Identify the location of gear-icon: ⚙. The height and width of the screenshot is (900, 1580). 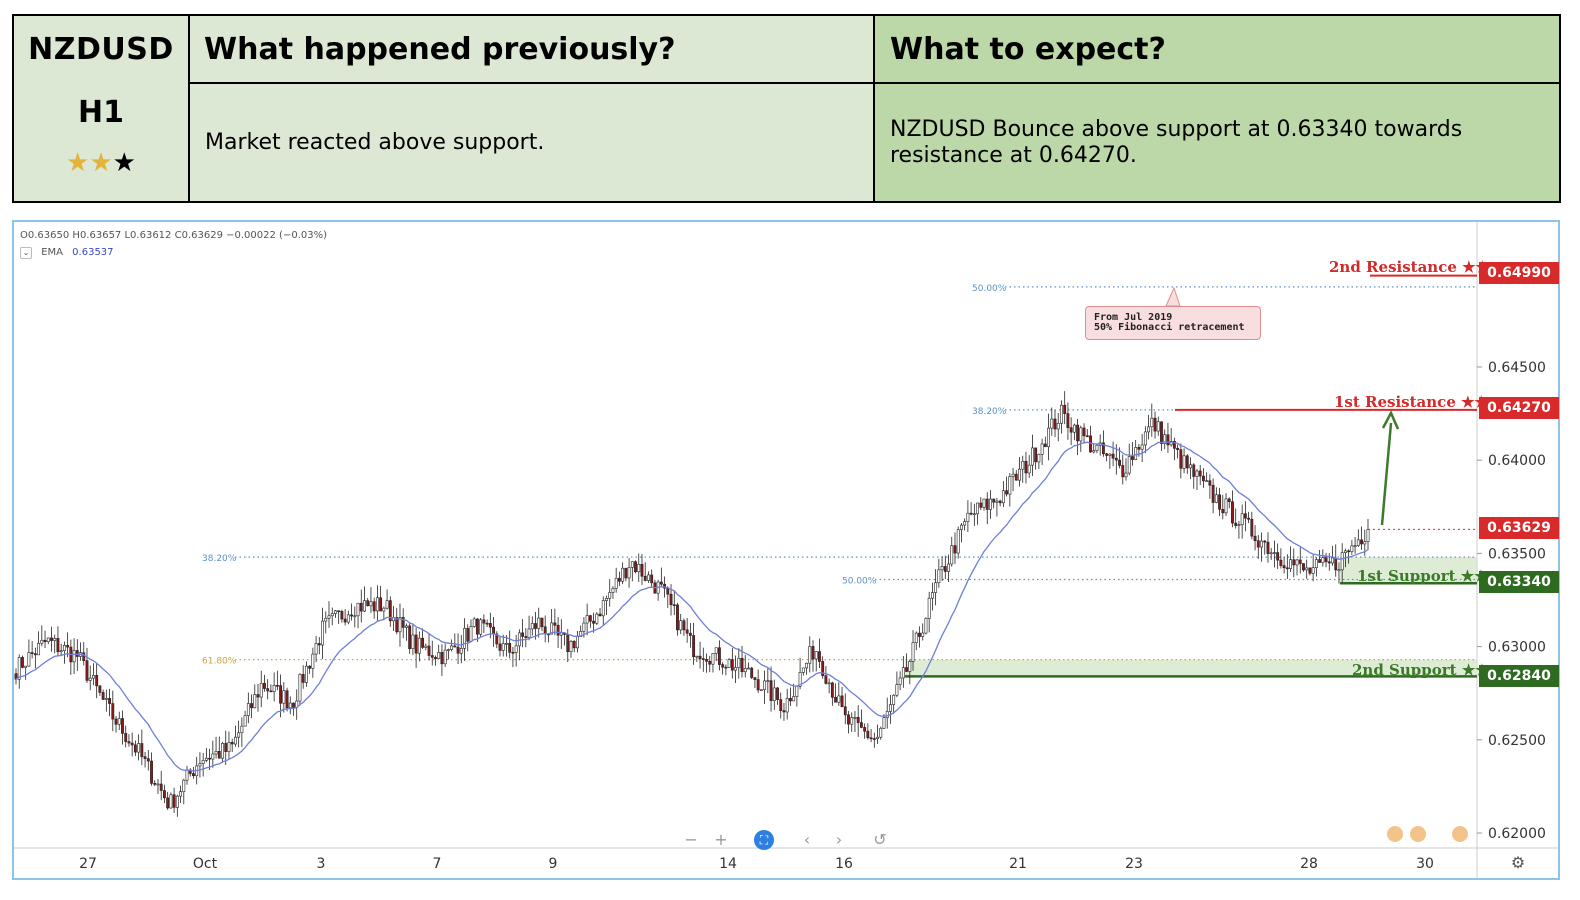
(1518, 862).